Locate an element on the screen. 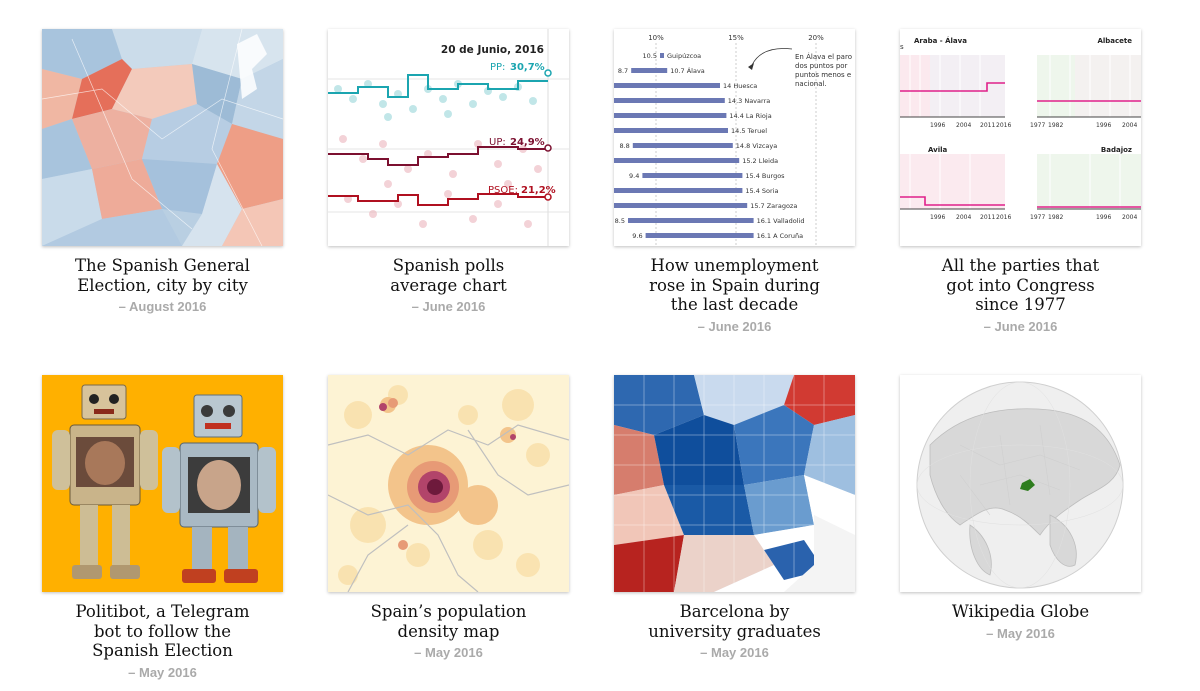 The image size is (1200, 691). panel-title-badajoz: Badajoz is located at coordinates (1116, 150).